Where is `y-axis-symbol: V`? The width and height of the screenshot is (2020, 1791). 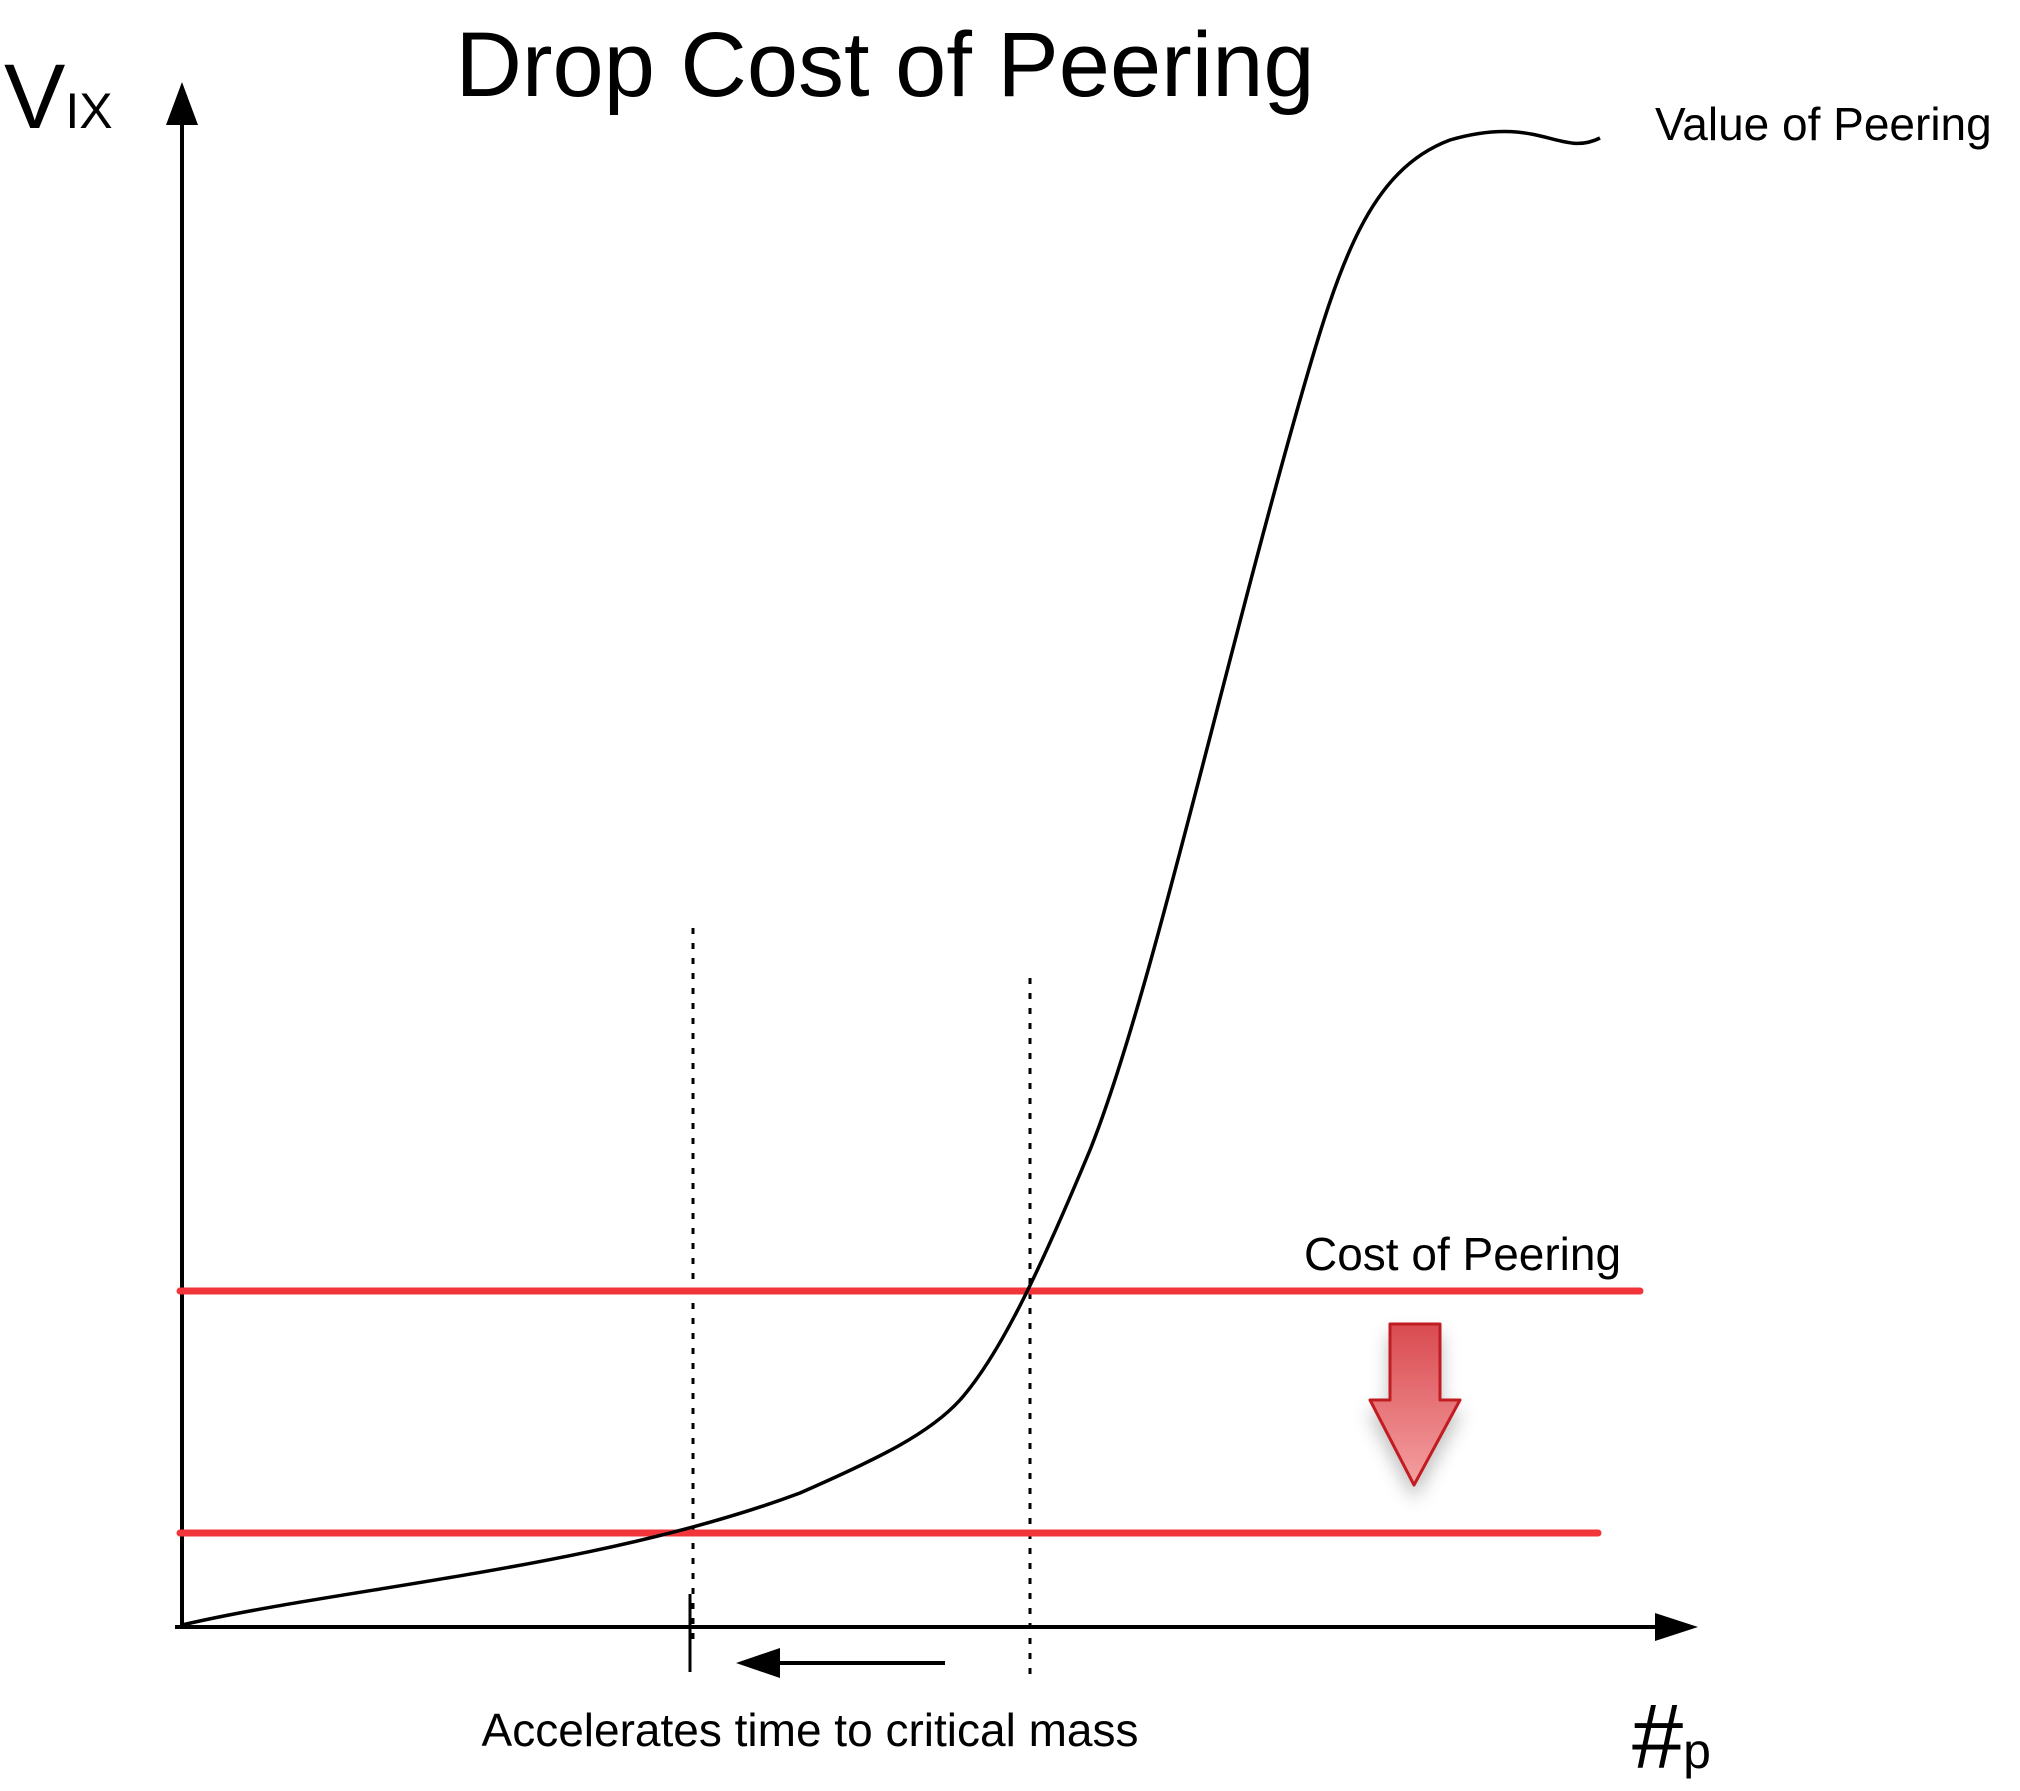
y-axis-symbol: V is located at coordinates (34, 97).